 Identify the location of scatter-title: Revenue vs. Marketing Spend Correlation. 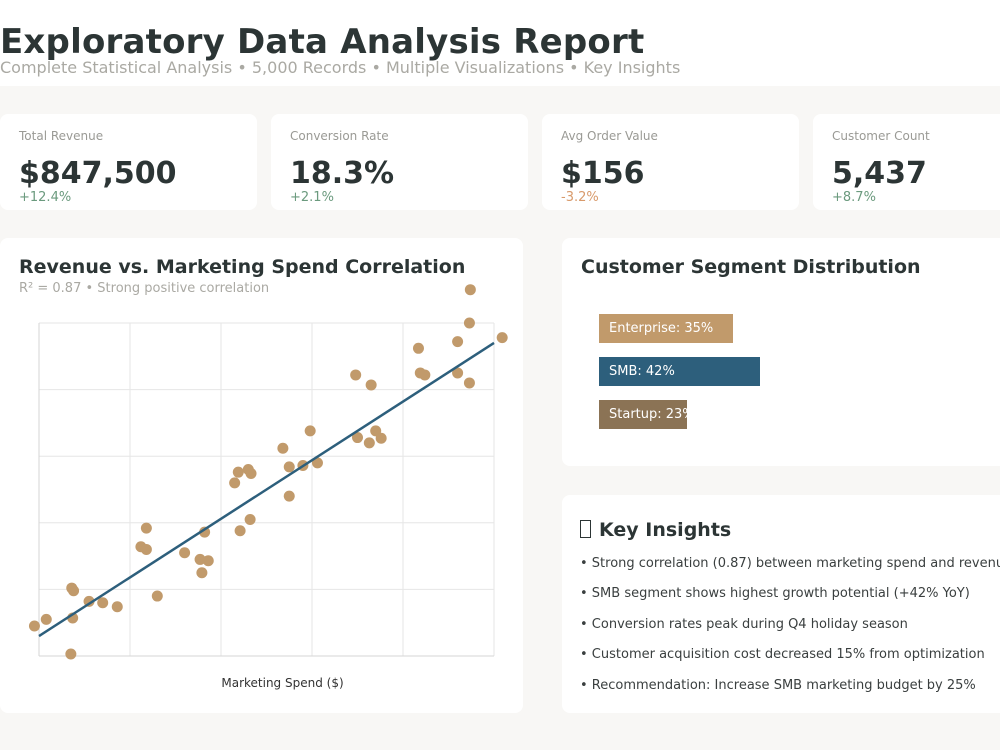
(242, 267).